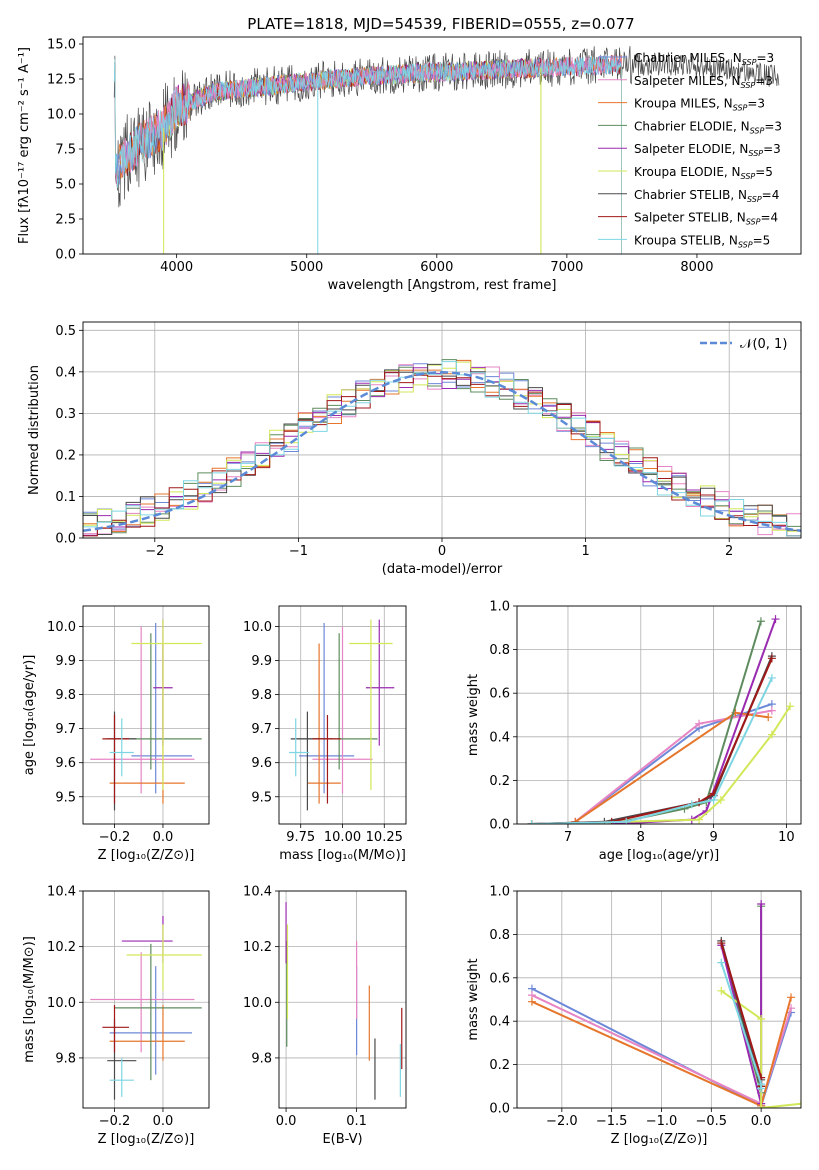 Image resolution: width=819 pixels, height=1170 pixels. Describe the element at coordinates (562, 1121) in the screenshot. I see `x-tick-label: −2.0` at that location.